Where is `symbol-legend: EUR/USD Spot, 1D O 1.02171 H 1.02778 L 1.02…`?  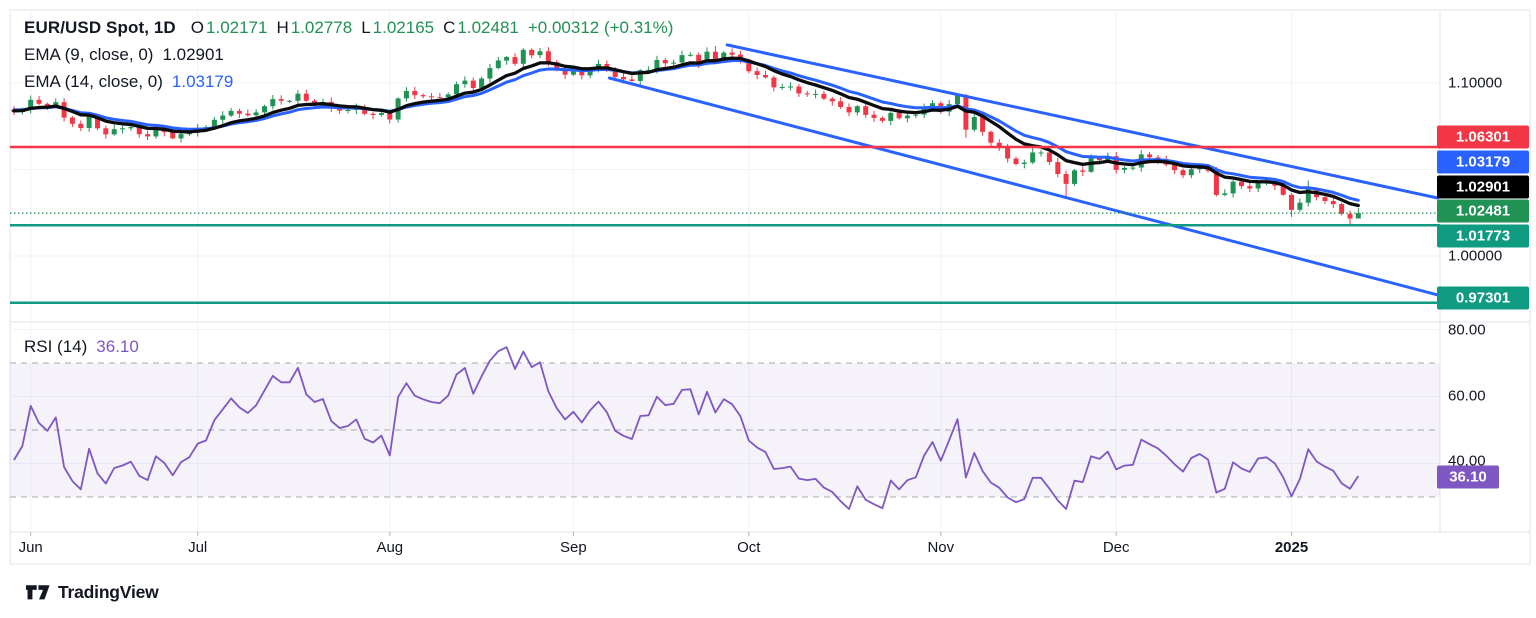
symbol-legend: EUR/USD Spot, 1D O 1.02171 H 1.02778 L 1.02… is located at coordinates (348, 28).